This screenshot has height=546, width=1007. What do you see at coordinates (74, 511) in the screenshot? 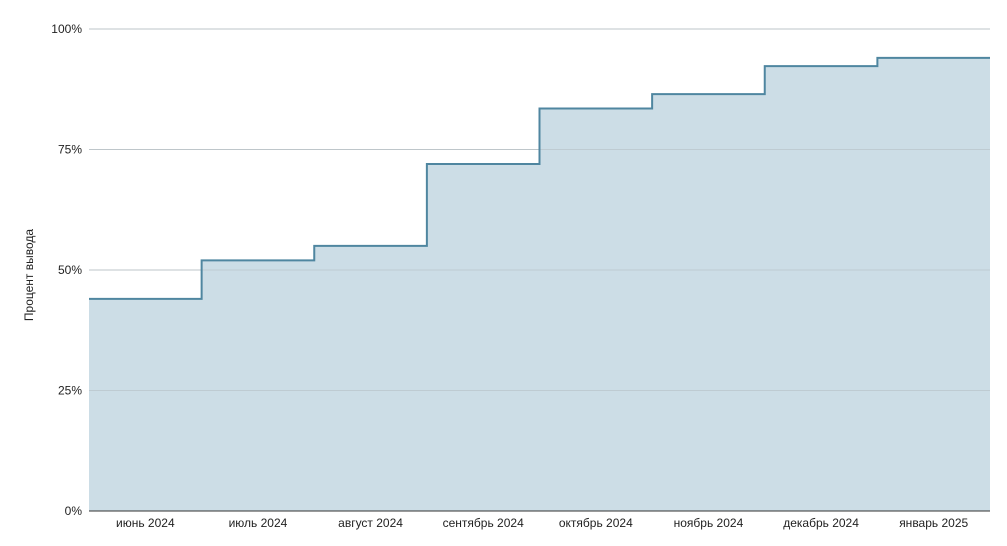
I see `y-tick-label: 0%` at bounding box center [74, 511].